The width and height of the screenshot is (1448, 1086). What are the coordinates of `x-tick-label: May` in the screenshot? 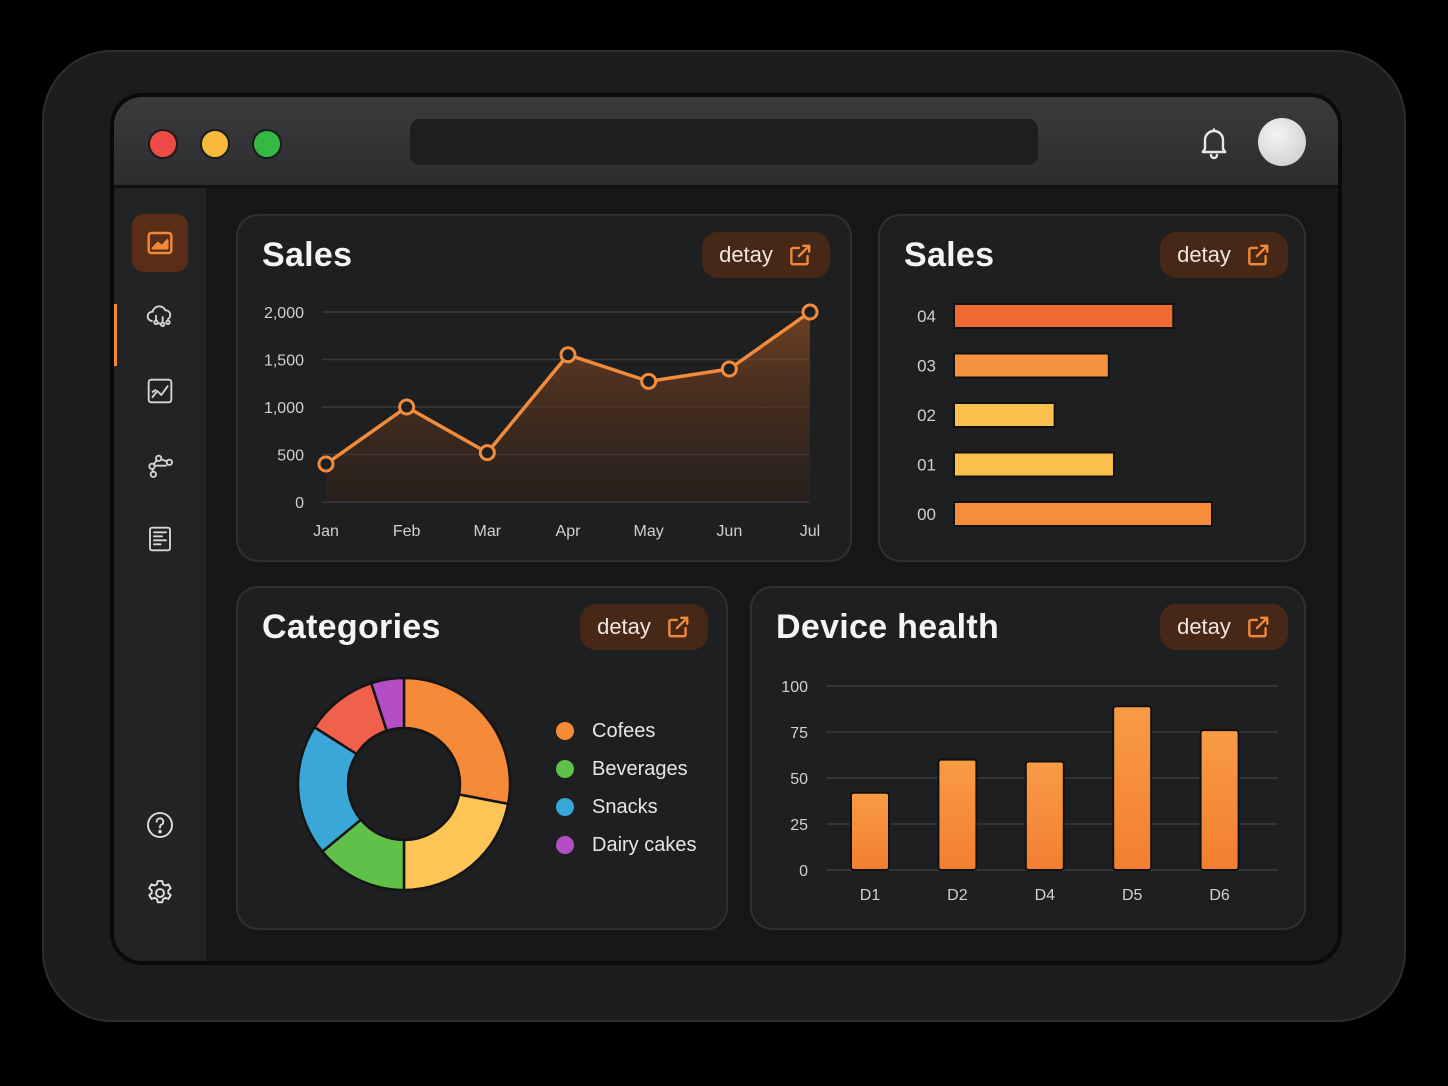 It's located at (649, 531).